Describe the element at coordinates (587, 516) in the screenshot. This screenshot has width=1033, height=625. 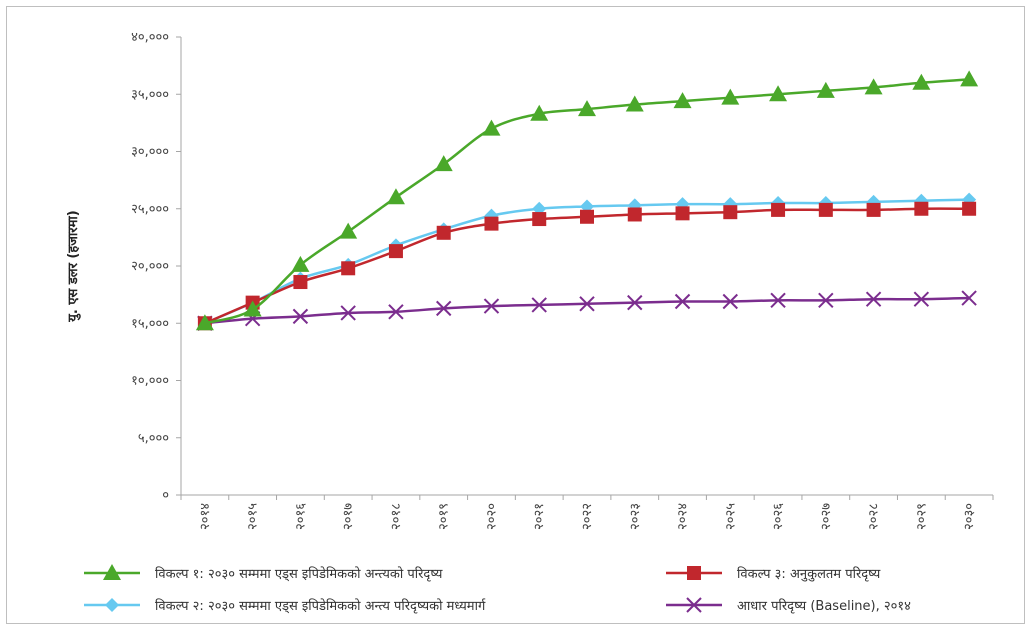
I see `x-tick-label: २०२२` at that location.